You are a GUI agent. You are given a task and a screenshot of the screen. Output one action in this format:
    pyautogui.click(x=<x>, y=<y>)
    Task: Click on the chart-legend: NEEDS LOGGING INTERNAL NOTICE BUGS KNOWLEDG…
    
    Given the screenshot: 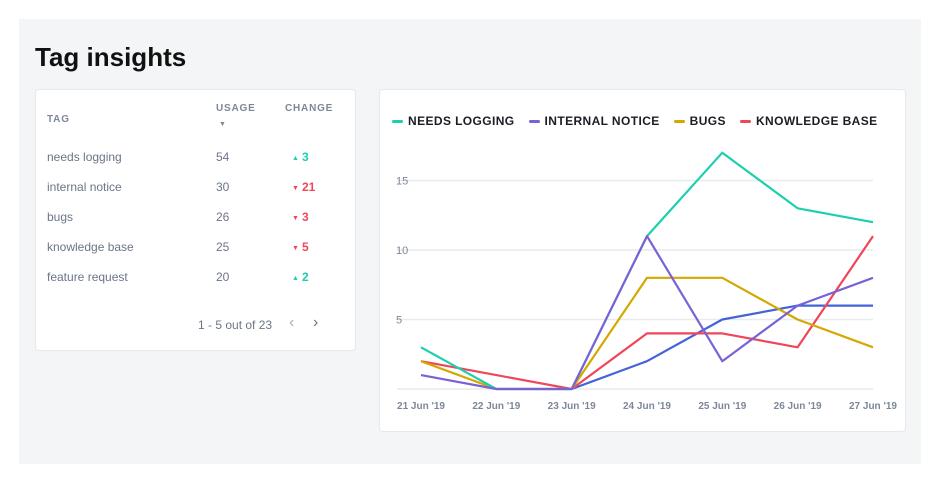 What is the action you would take?
    pyautogui.click(x=642, y=121)
    